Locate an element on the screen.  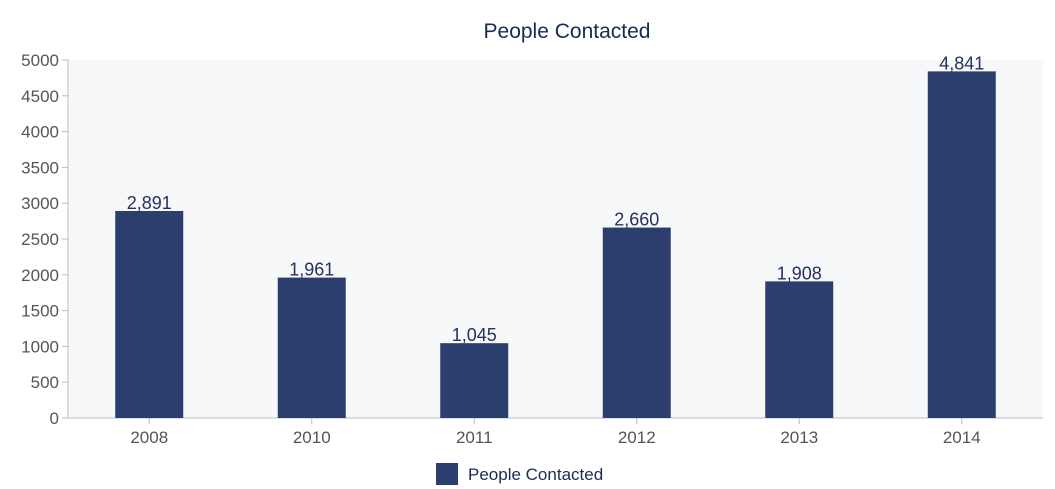
y-tick-label: 4500 is located at coordinates (40, 96).